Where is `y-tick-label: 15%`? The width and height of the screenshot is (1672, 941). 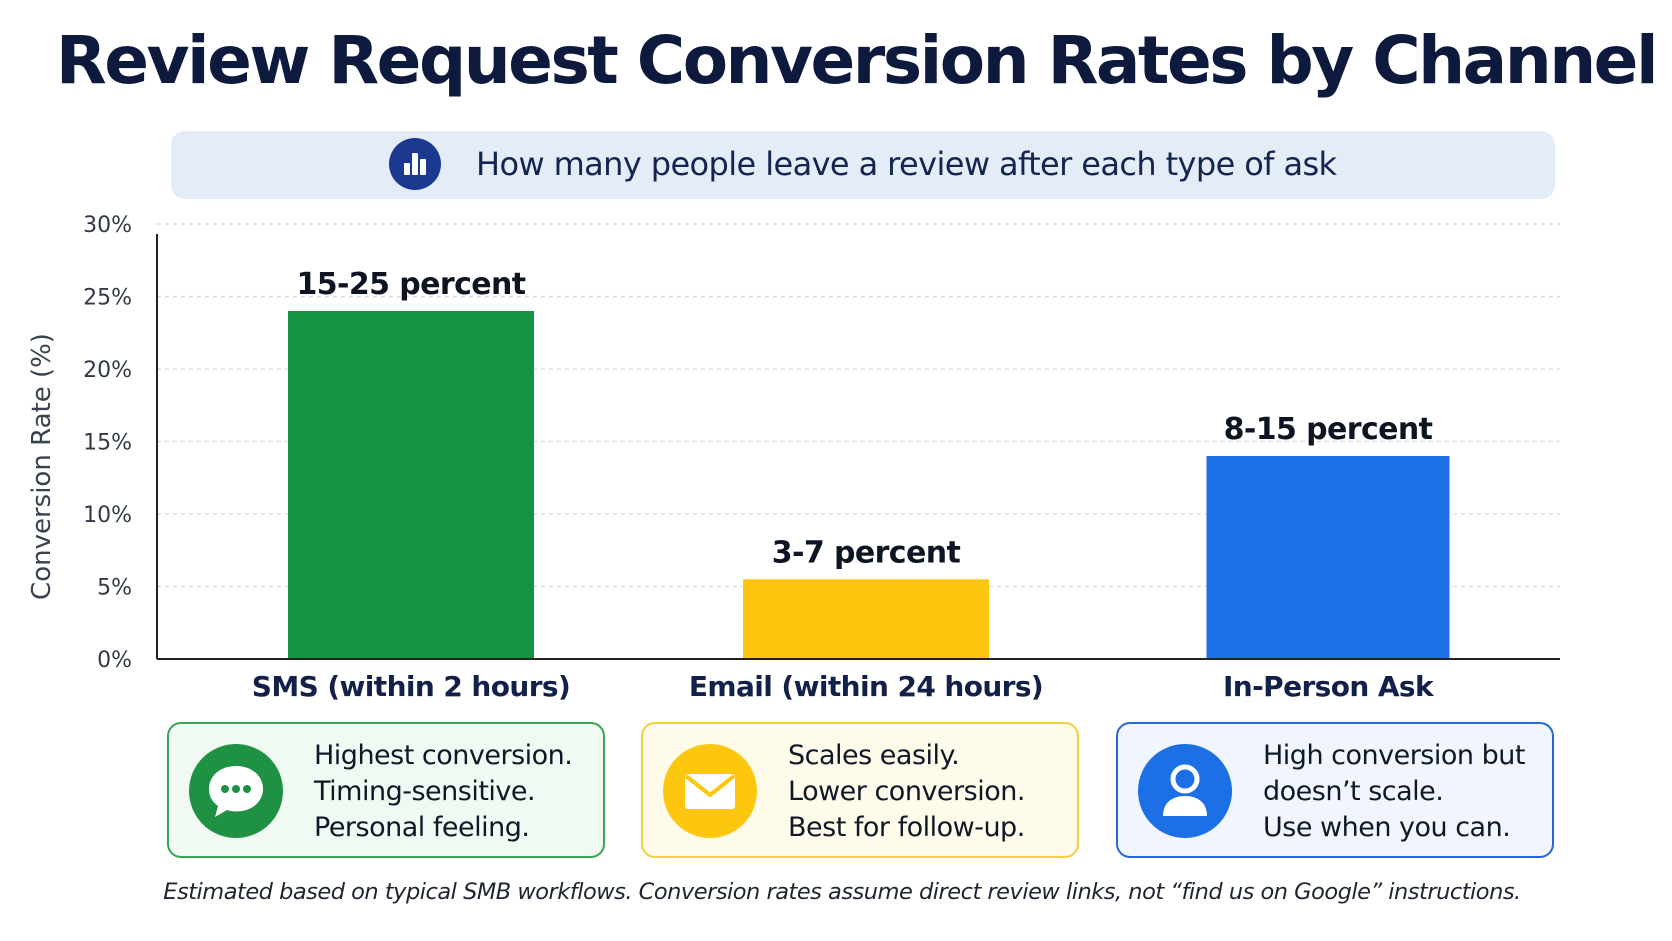 y-tick-label: 15% is located at coordinates (107, 443).